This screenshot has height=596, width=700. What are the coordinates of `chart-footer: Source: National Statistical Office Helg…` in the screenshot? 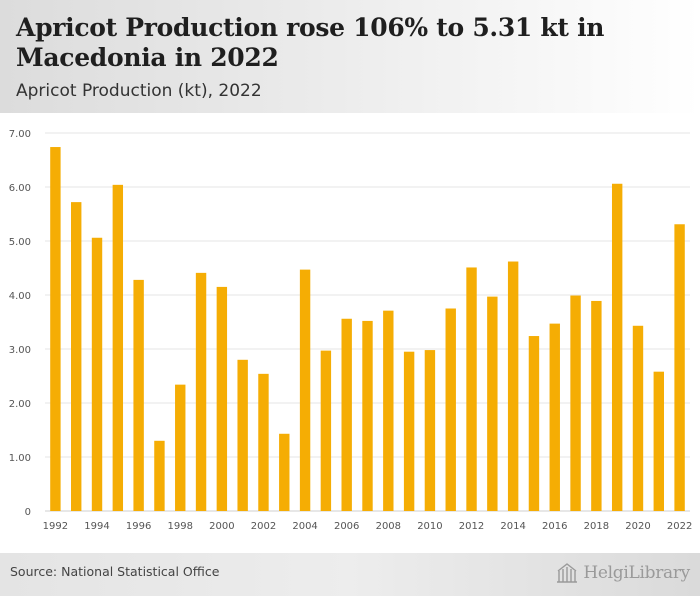 It's located at (350, 574).